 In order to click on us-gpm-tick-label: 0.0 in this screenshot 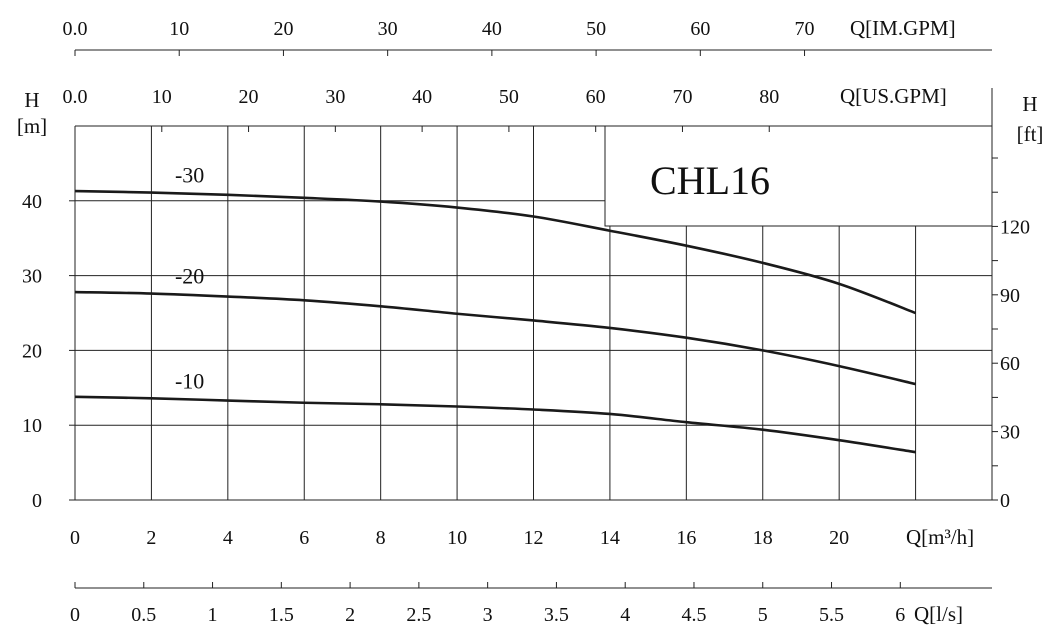, I will do `click(75, 97)`.